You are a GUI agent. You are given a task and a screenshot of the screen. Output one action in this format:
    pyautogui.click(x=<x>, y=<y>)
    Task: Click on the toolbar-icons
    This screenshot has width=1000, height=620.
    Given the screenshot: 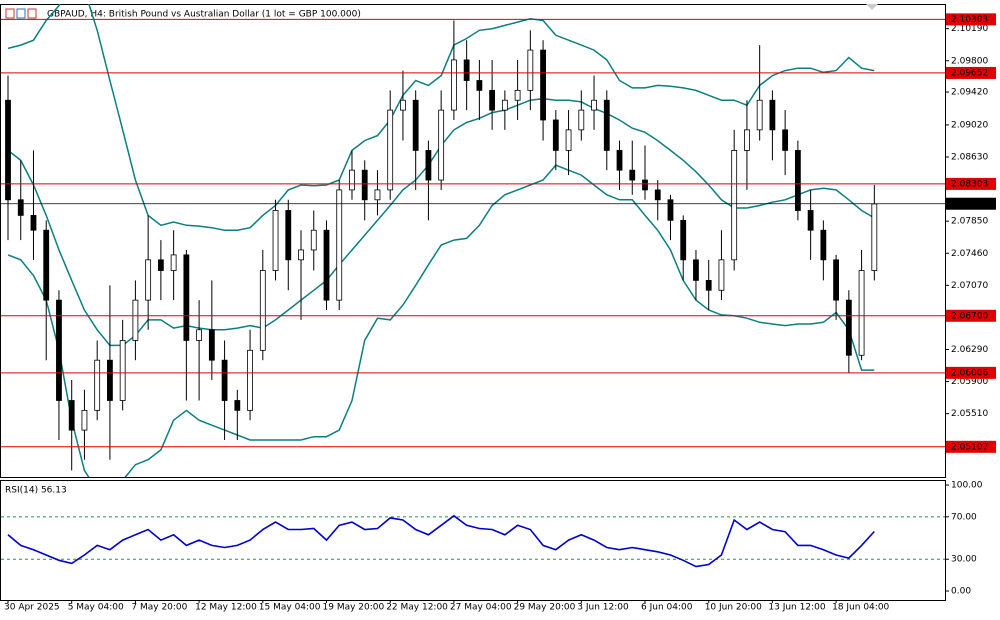 What is the action you would take?
    pyautogui.click(x=21, y=13)
    